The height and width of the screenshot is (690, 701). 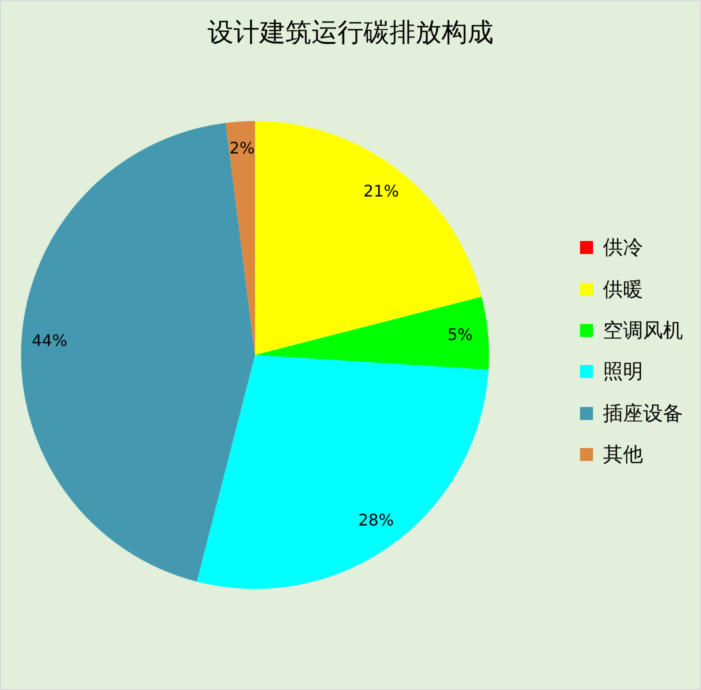 What do you see at coordinates (381, 190) in the screenshot?
I see `data-label: 21%` at bounding box center [381, 190].